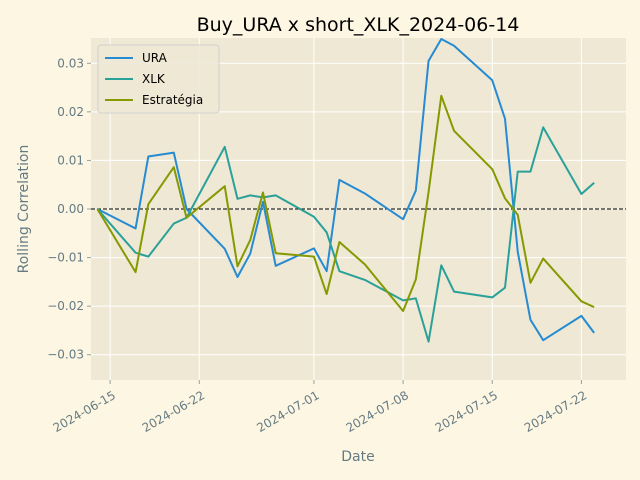  What do you see at coordinates (155, 58) in the screenshot?
I see `legend-label-ura: URA` at bounding box center [155, 58].